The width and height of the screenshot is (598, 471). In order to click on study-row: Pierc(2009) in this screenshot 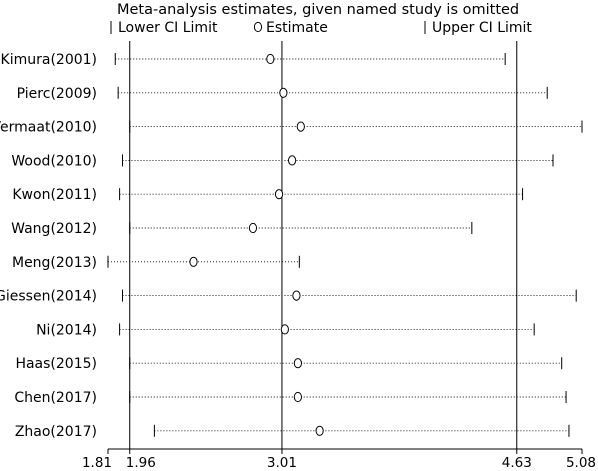, I will do `click(282, 94)`.